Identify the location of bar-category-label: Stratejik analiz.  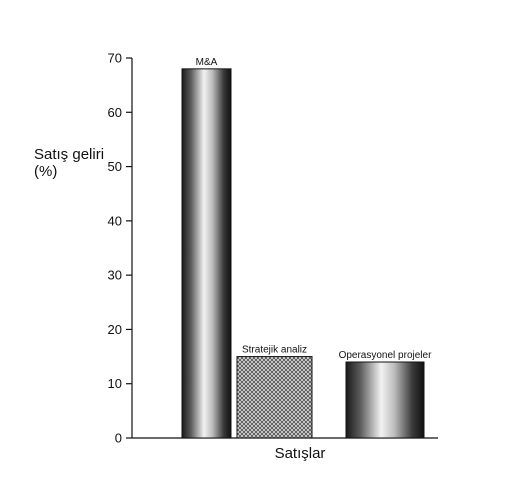
(274, 350).